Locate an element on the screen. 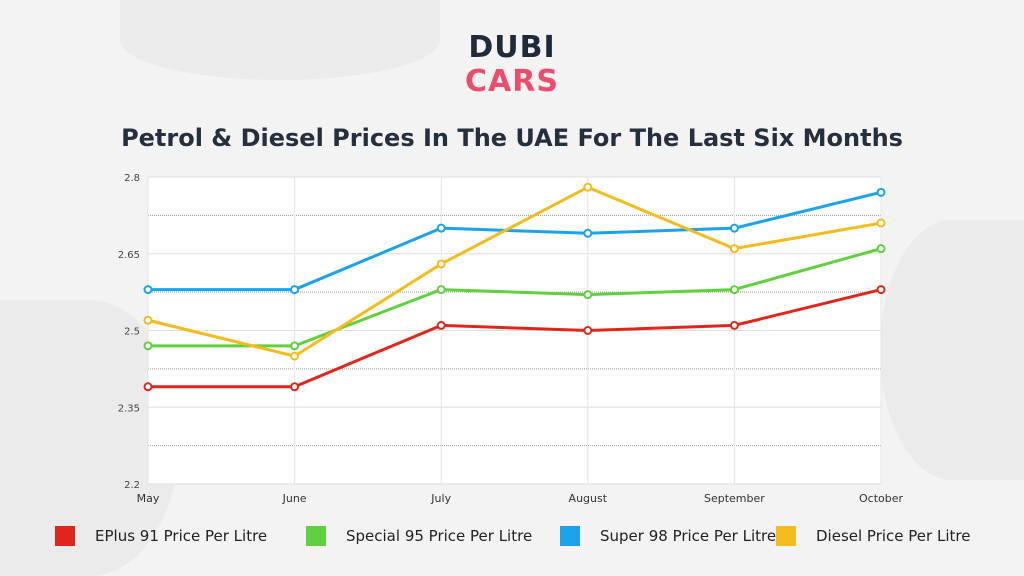 The height and width of the screenshot is (576, 1024). x-tick-label: June is located at coordinates (294, 498).